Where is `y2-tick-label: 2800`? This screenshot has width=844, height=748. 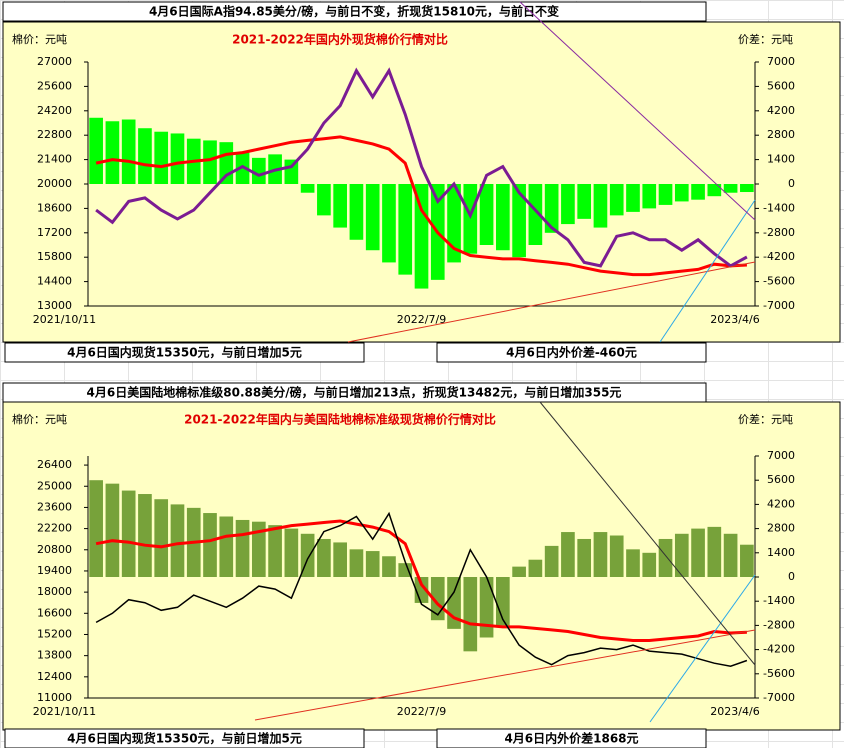 y2-tick-label: 2800 is located at coordinates (781, 528).